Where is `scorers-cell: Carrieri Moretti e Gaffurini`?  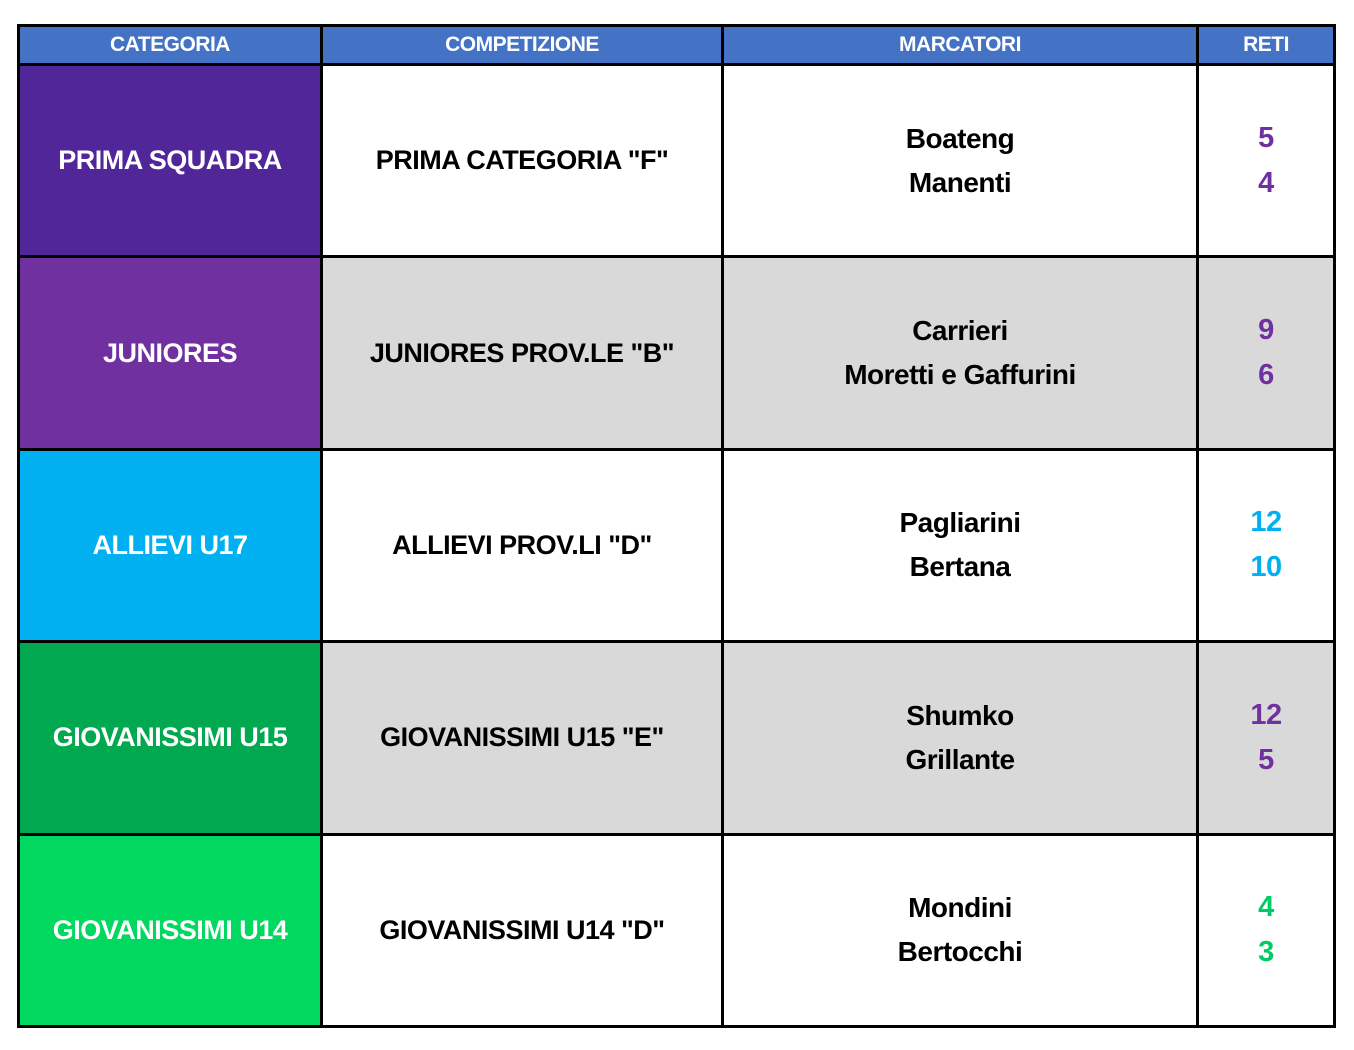
scorers-cell: Carrieri Moretti e Gaffurini is located at coordinates (960, 353).